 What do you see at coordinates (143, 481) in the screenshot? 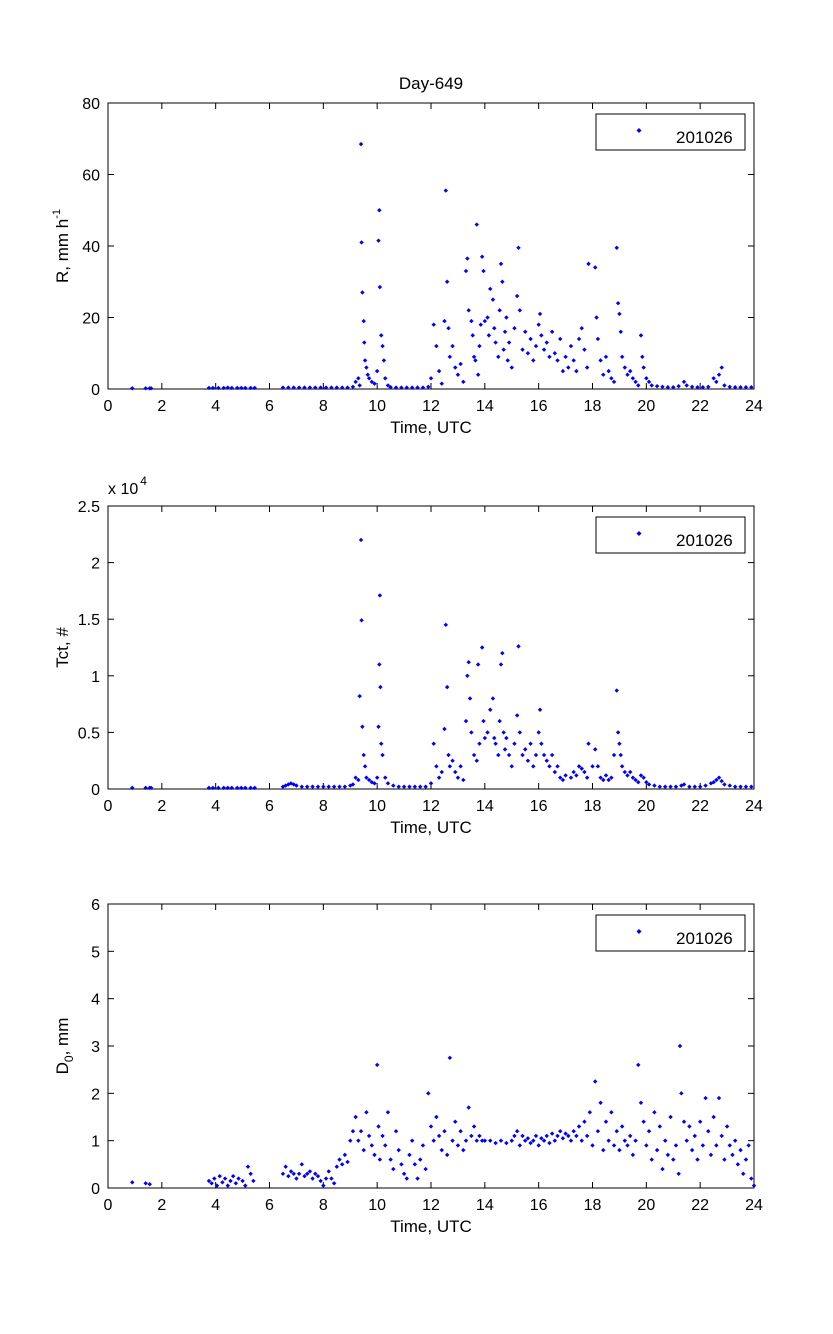
I see `total-count-axis-multiplier-exponent: 4` at bounding box center [143, 481].